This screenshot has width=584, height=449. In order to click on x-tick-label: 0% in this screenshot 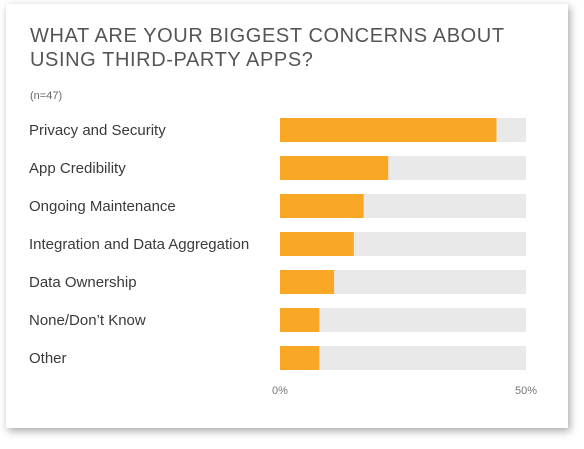, I will do `click(280, 391)`.